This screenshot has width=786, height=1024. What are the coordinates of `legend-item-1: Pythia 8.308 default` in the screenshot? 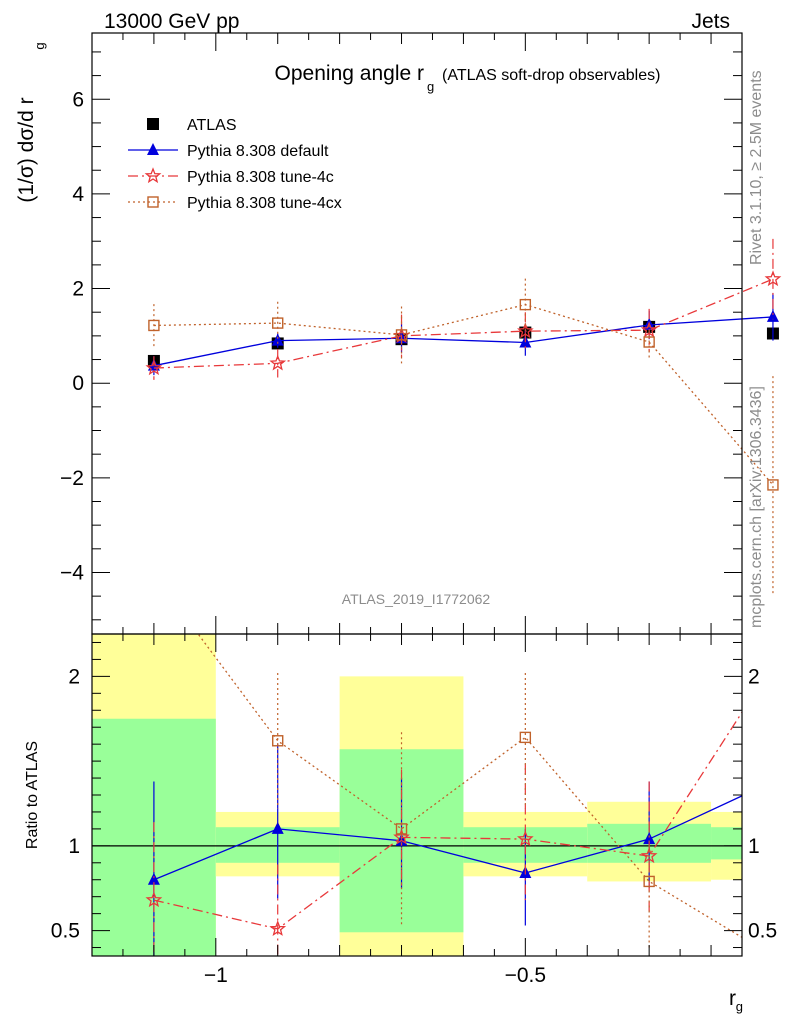 It's located at (228, 151).